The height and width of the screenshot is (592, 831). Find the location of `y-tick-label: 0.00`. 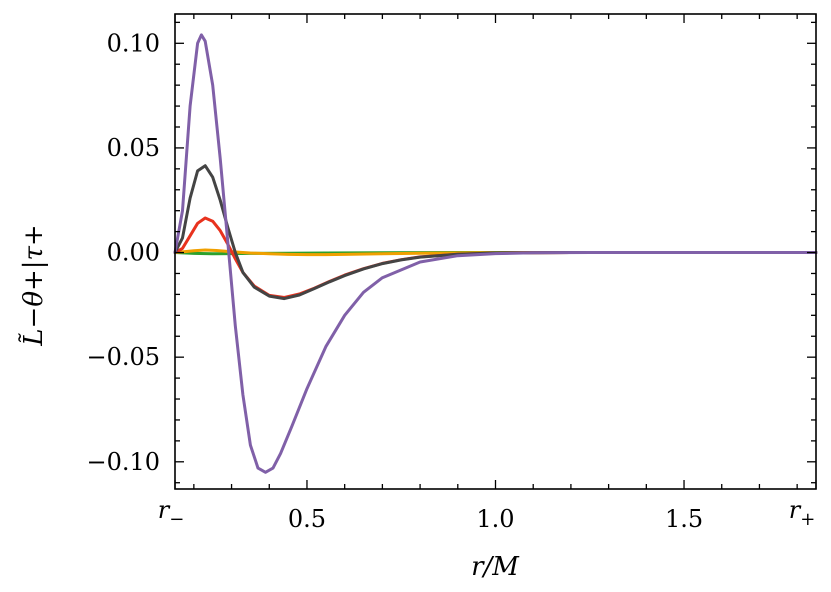

y-tick-label: 0.00 is located at coordinates (133, 253).